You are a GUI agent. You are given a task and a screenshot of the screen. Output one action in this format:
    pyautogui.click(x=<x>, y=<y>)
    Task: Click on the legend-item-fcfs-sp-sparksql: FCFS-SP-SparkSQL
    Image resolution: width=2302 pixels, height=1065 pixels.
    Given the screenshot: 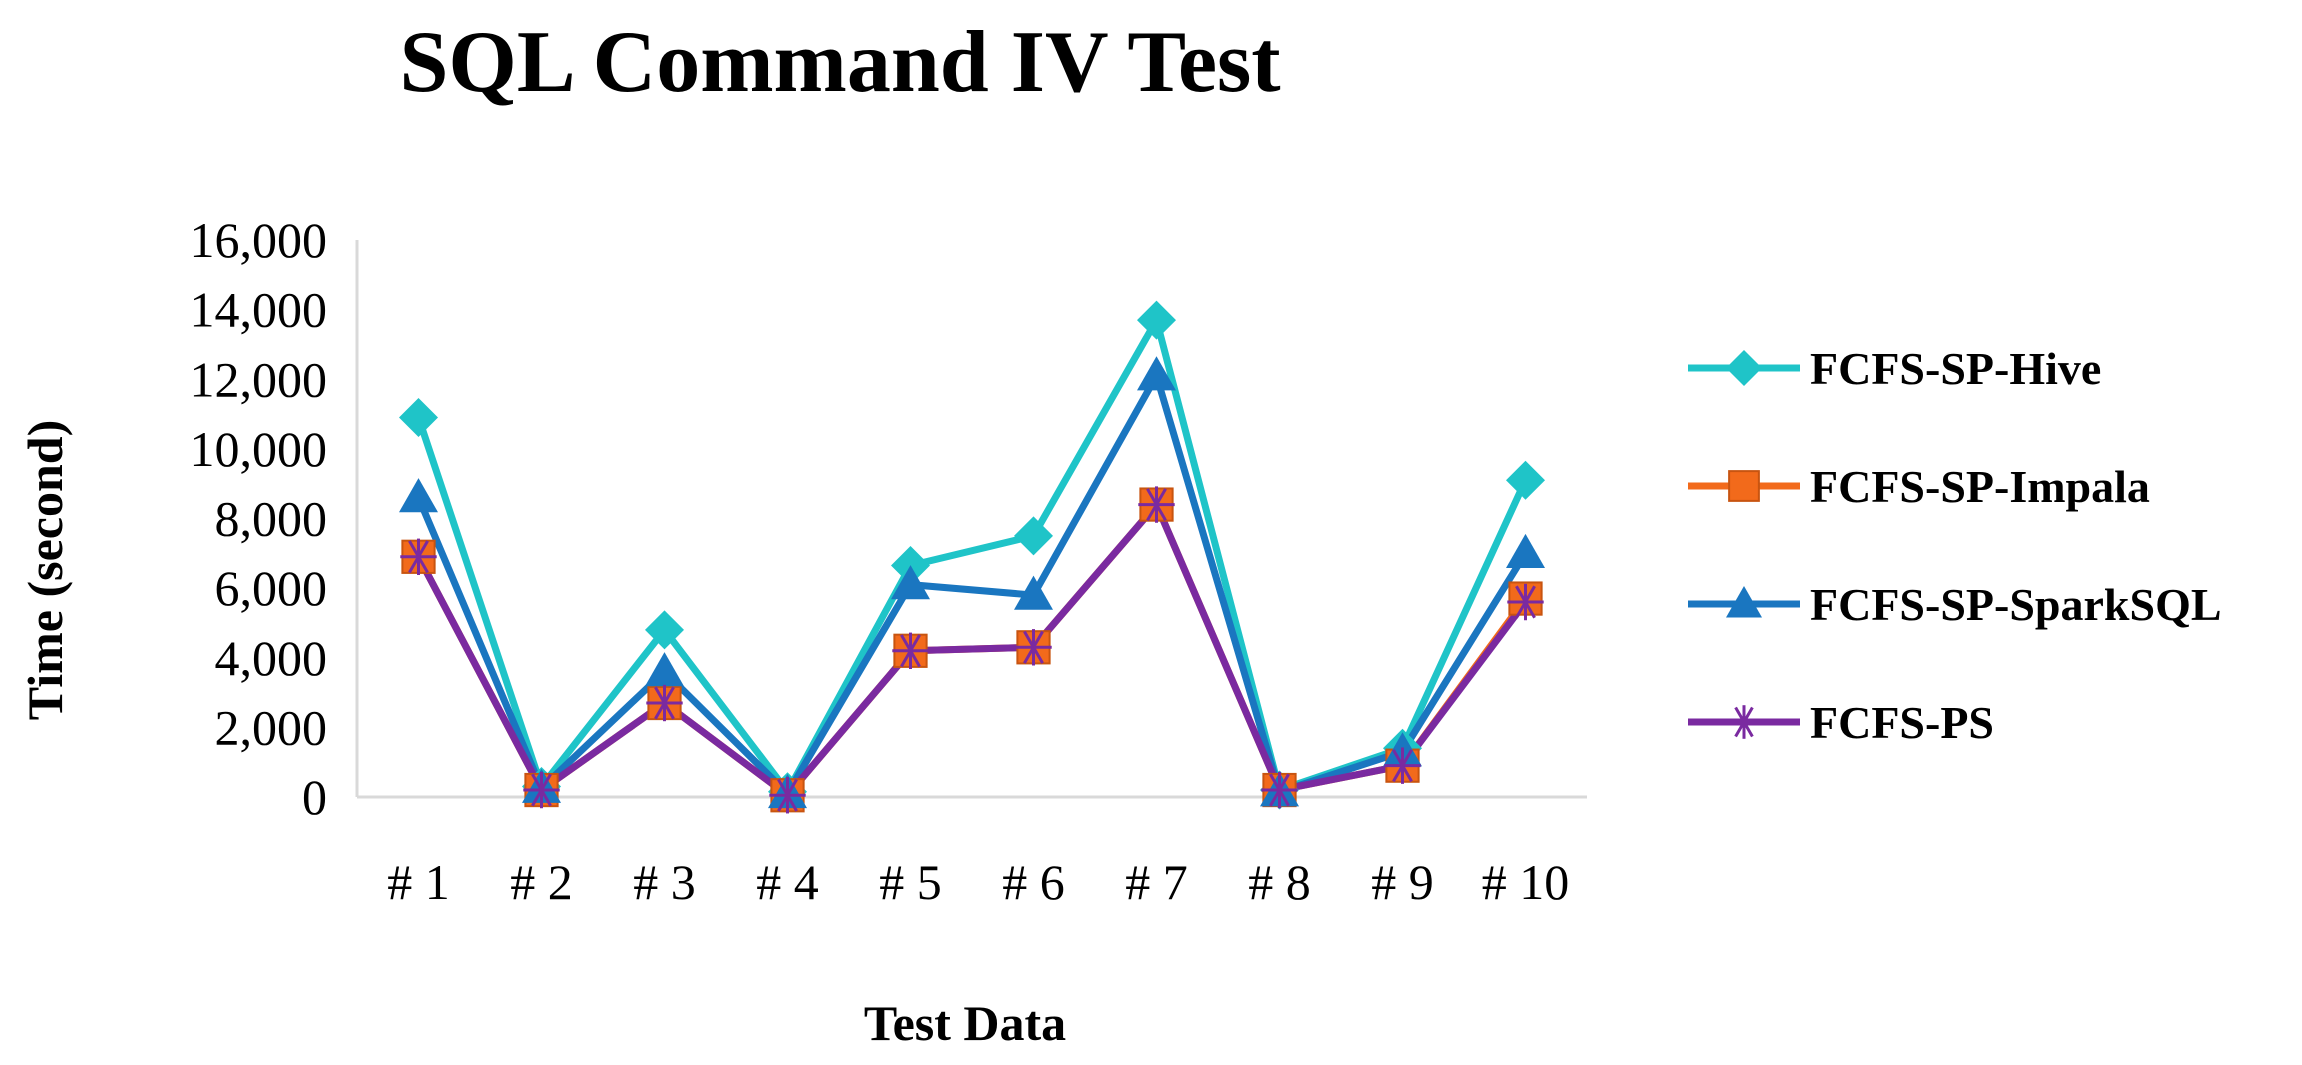 What is the action you would take?
    pyautogui.click(x=1955, y=604)
    